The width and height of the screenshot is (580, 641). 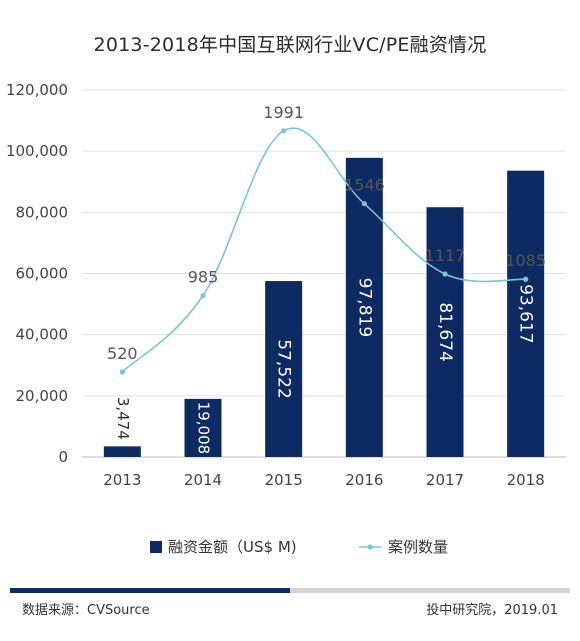 I want to click on bar-value-label: 93,617, so click(x=526, y=313).